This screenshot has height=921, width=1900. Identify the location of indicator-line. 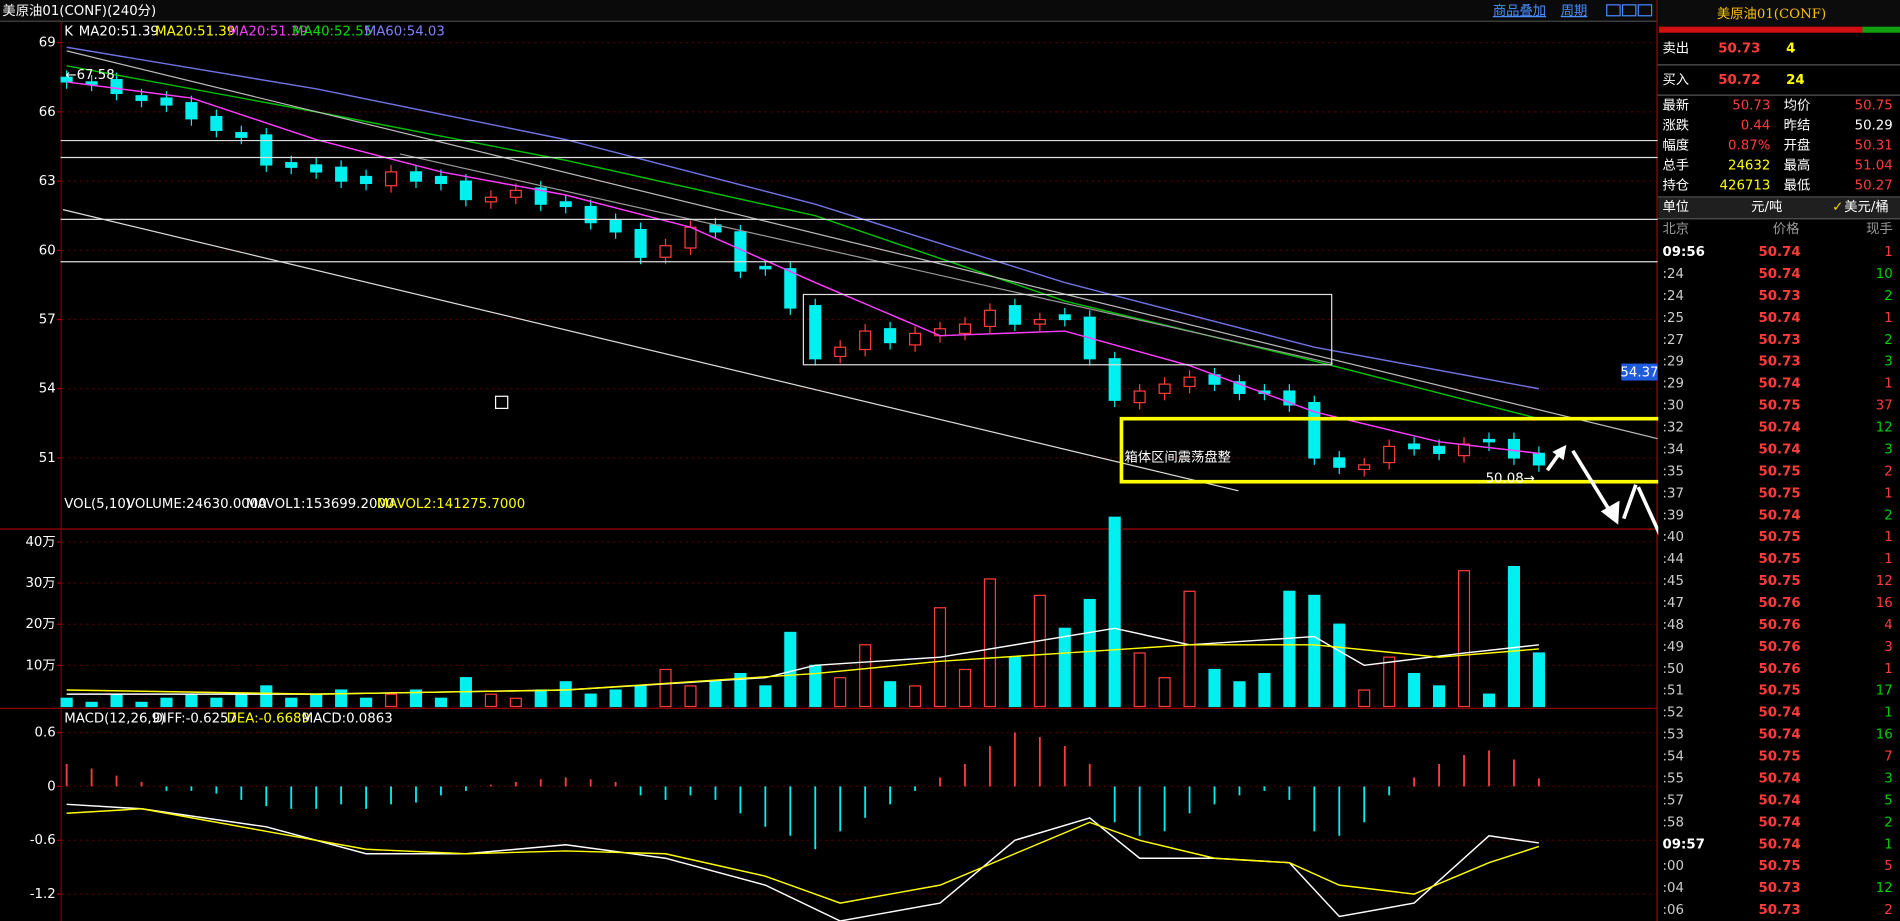
(803, 856).